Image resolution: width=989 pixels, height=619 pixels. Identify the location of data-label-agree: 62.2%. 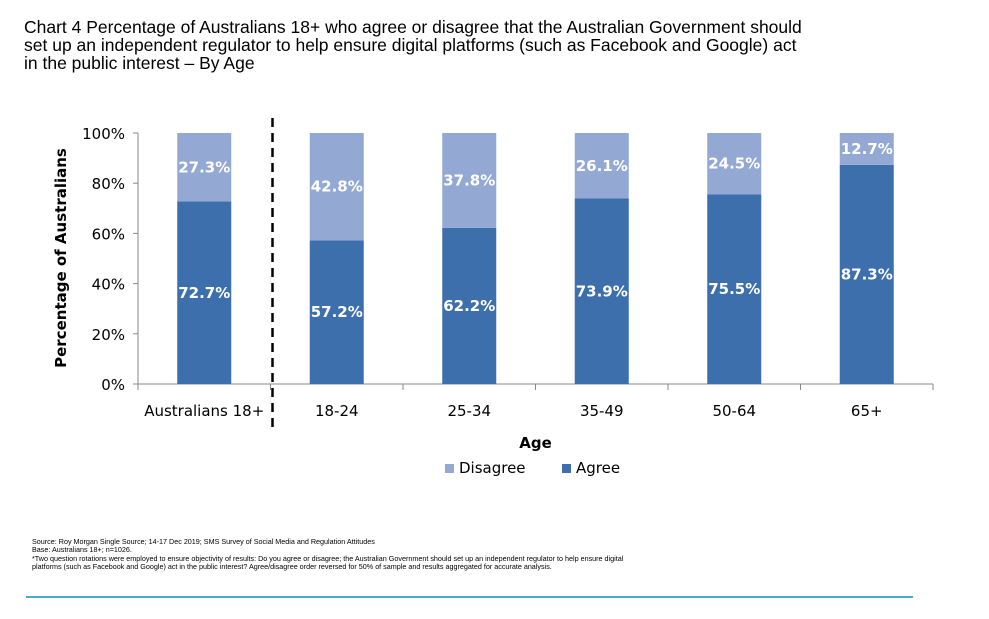
(469, 306).